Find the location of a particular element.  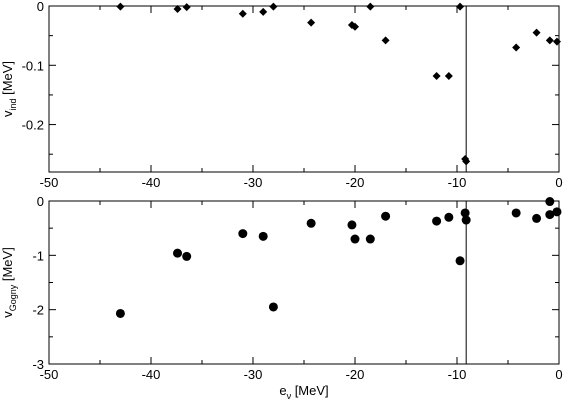

y-axis-title: vGogny [MeV] is located at coordinates (9, 282).